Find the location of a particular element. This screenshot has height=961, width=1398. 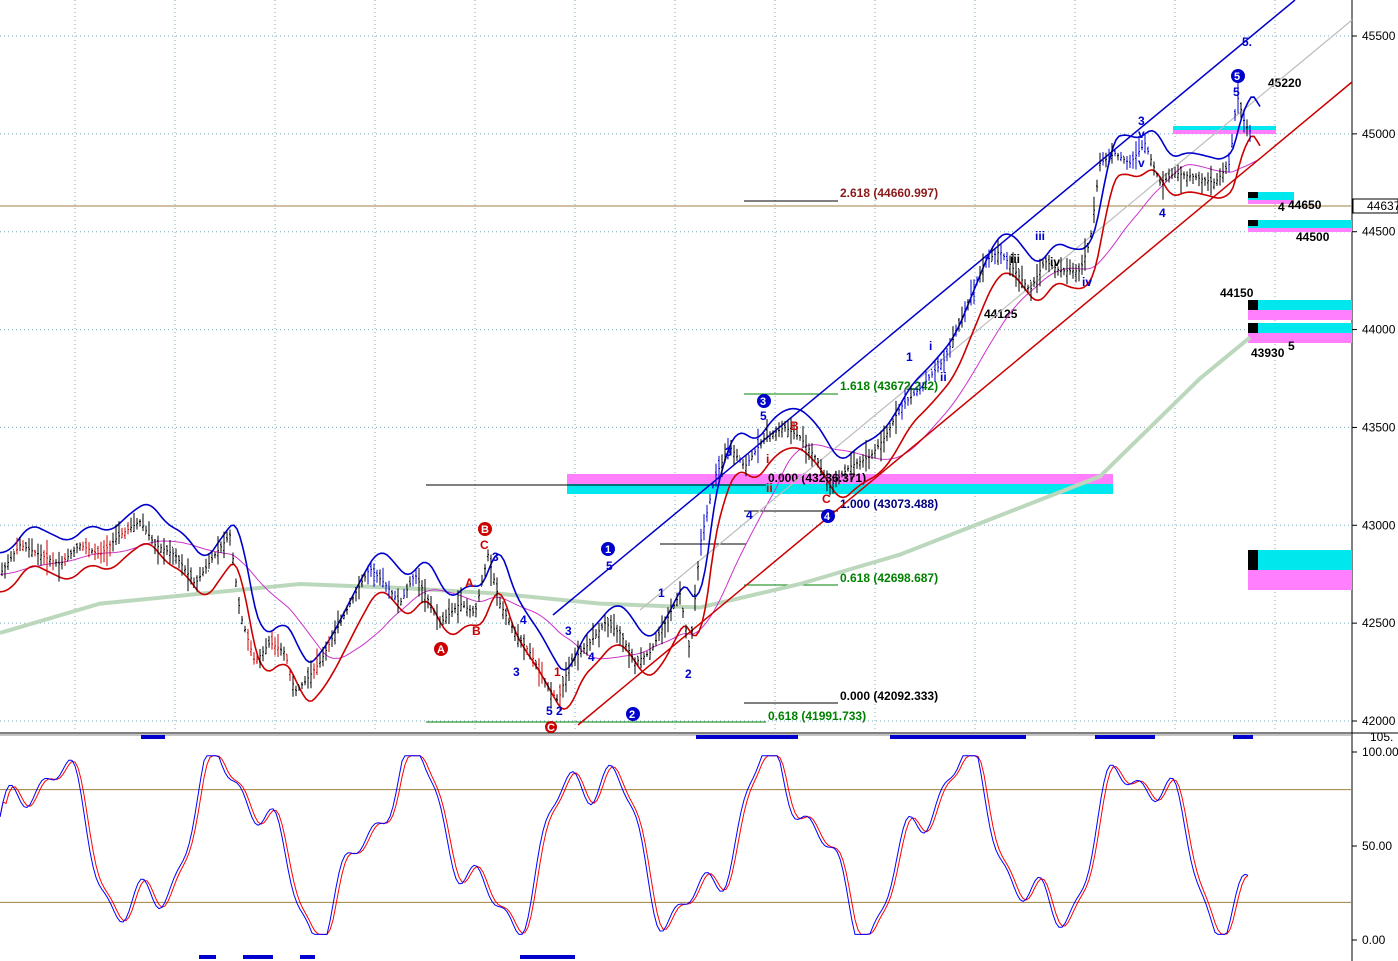

fib-label-1000: 1.000 (43073.488) is located at coordinates (889, 504).